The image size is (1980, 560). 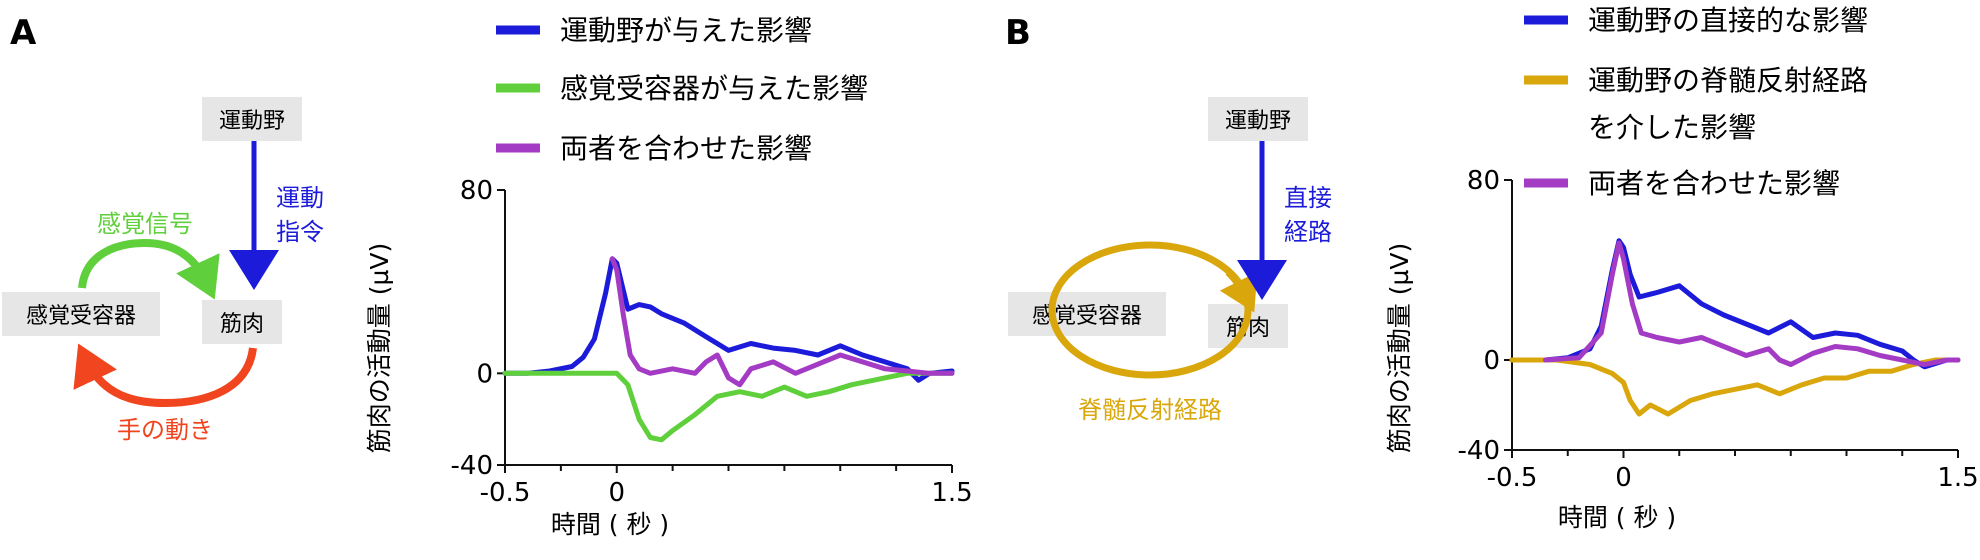 I want to click on chart-b-ylabel: 筋肉の活動量 (µV), so click(x=1399, y=348).